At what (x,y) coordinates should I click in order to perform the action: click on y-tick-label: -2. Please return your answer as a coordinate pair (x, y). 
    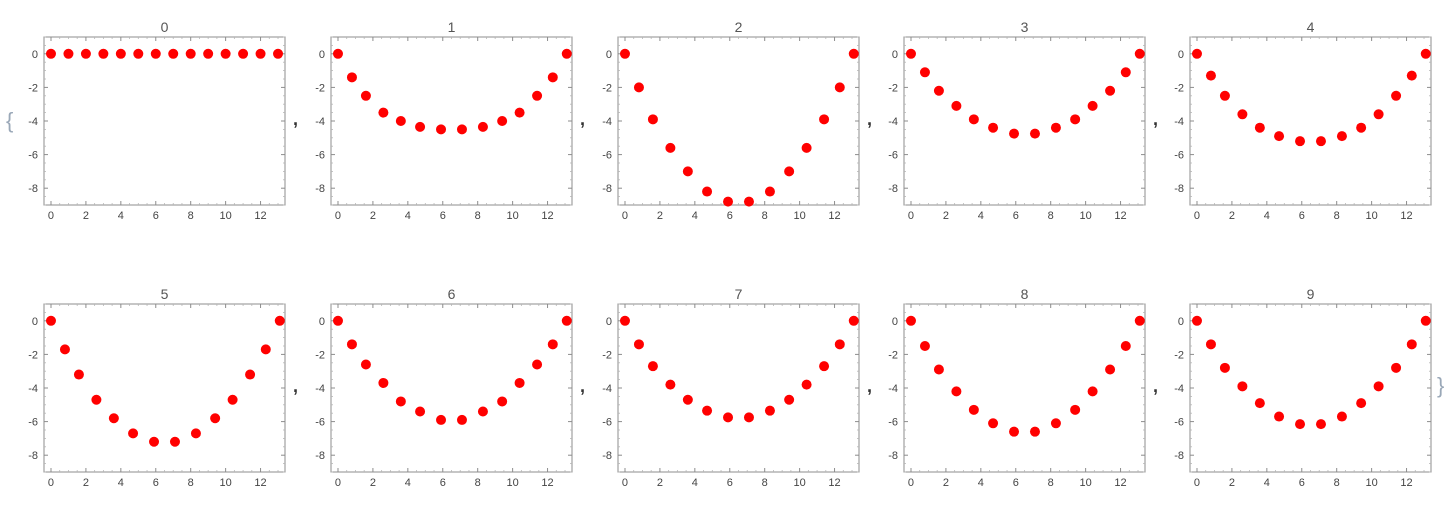
    Looking at the image, I should click on (607, 355).